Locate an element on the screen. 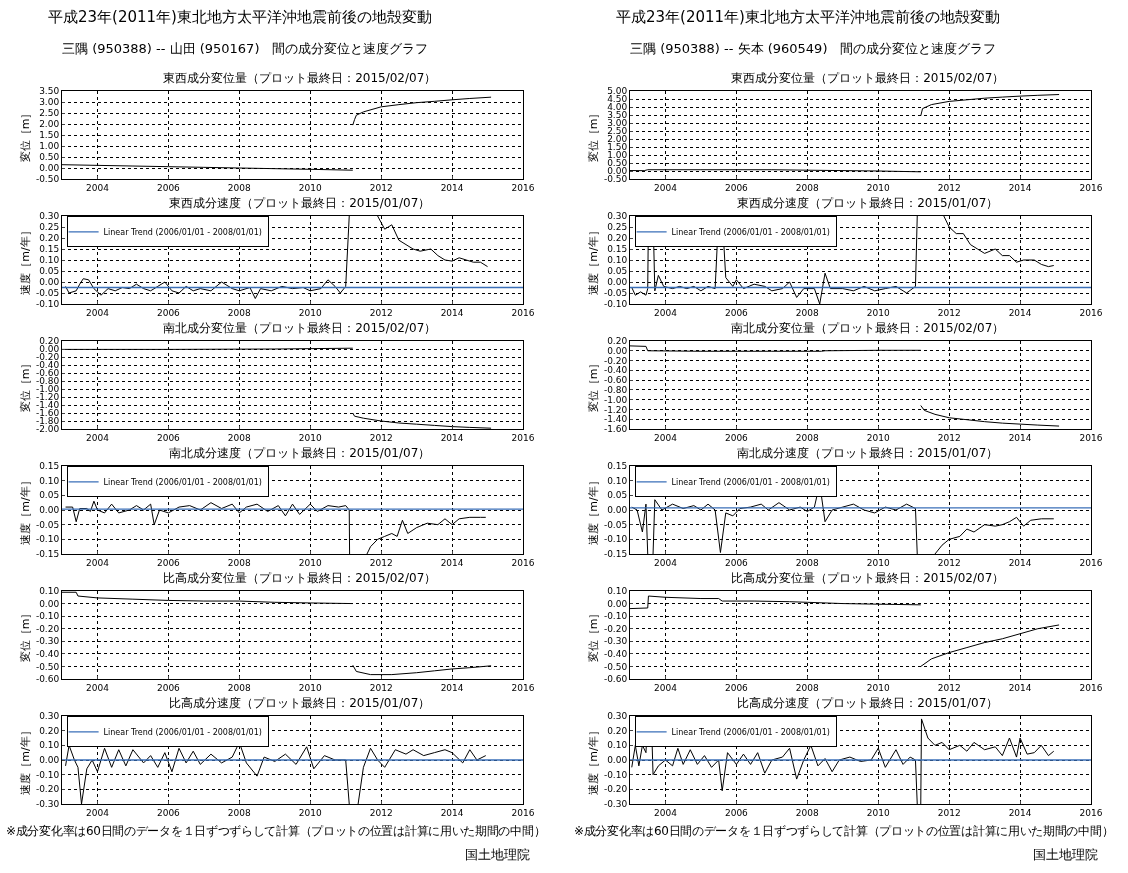 This screenshot has height=873, width=1128. chart-title: 南北成分変位量（プロット最終日：2015/02/07） is located at coordinates (868, 328).